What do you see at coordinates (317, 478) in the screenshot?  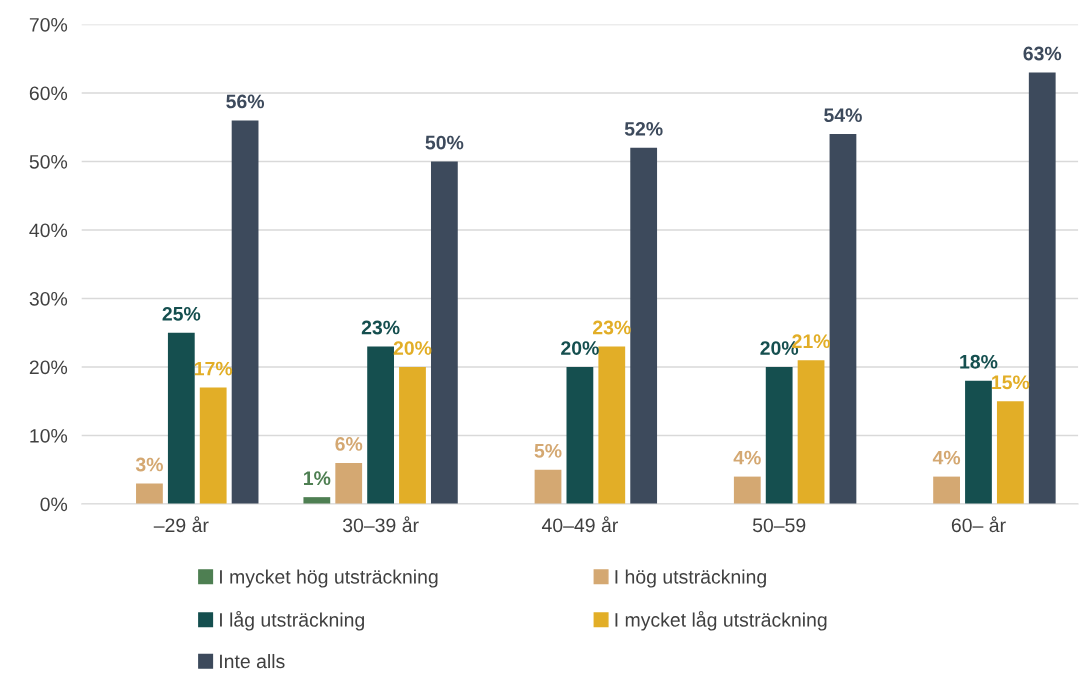 I see `data-label: 1%` at bounding box center [317, 478].